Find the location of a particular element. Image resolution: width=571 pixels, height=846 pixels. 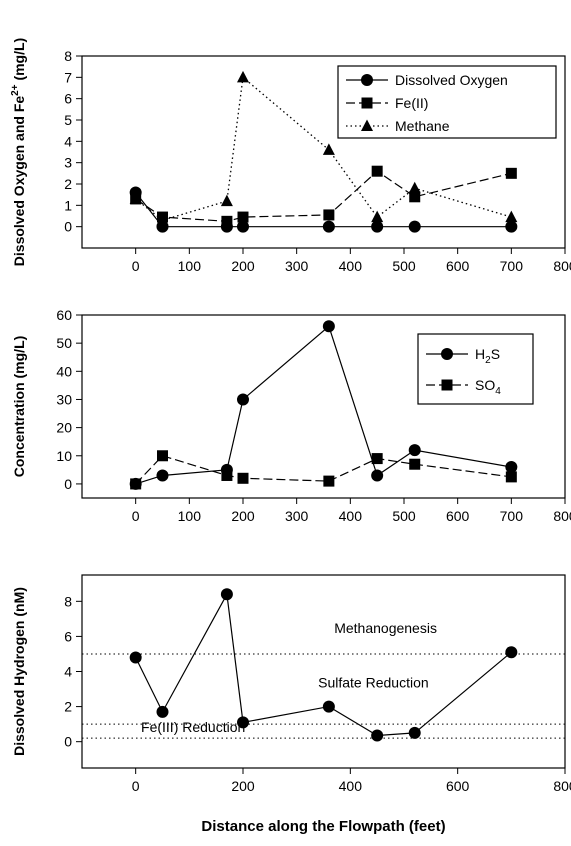

y-tick-label: 4 is located at coordinates (68, 672).